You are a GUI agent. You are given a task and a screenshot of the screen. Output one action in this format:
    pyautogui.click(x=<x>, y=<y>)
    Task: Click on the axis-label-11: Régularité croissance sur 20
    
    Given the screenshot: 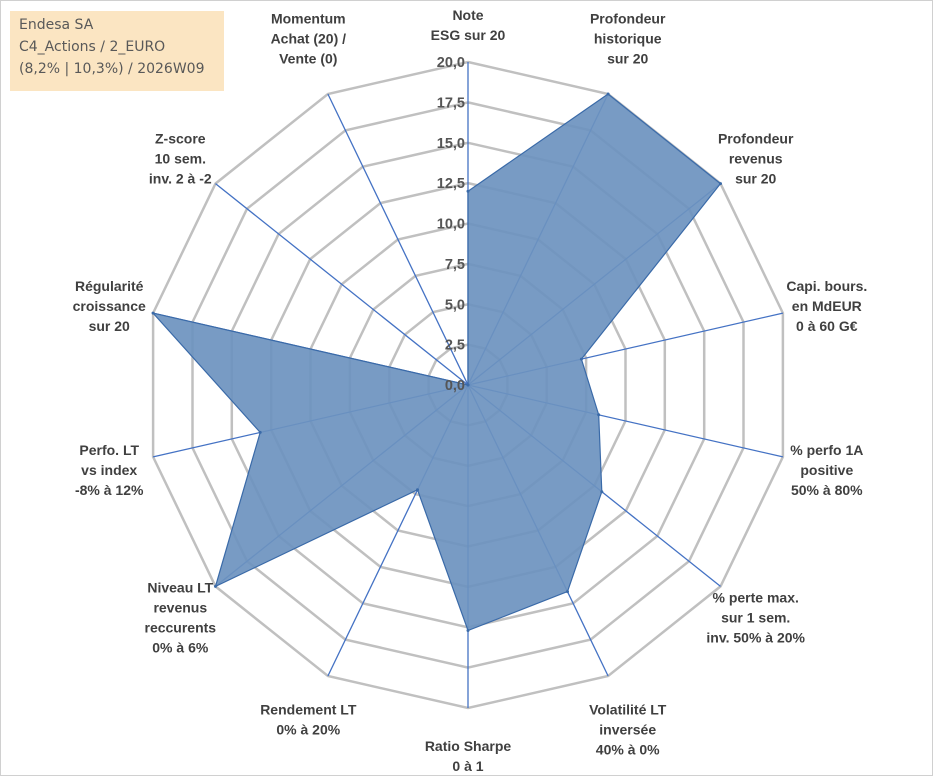 What is the action you would take?
    pyautogui.click(x=109, y=306)
    